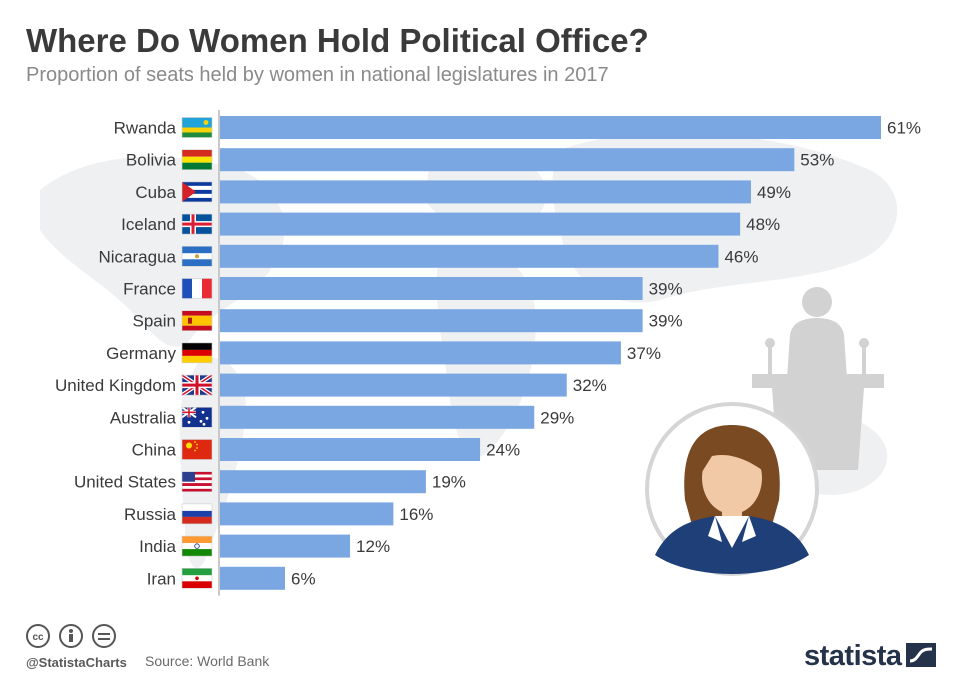 This screenshot has height=684, width=960. What do you see at coordinates (921, 655) in the screenshot?
I see `statista-logo-icon` at bounding box center [921, 655].